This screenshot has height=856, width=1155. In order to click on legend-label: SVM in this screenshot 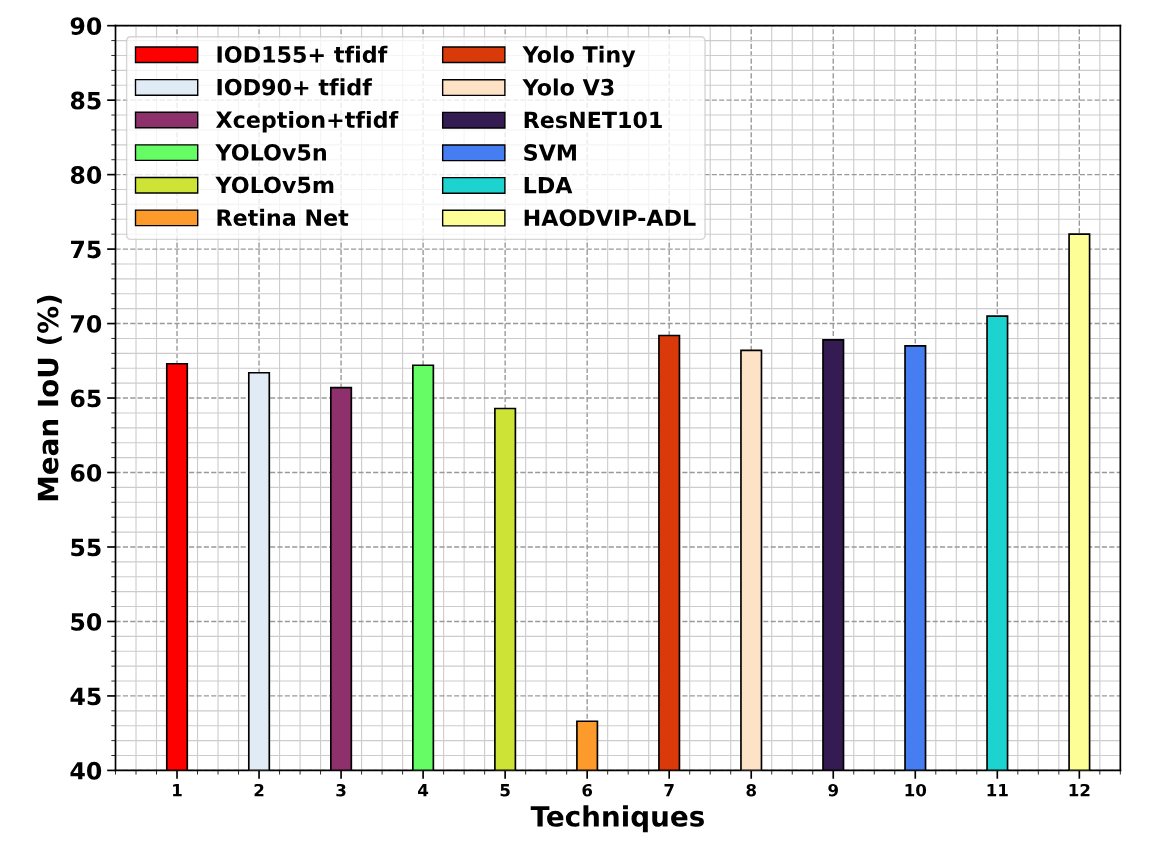, I will do `click(550, 152)`.